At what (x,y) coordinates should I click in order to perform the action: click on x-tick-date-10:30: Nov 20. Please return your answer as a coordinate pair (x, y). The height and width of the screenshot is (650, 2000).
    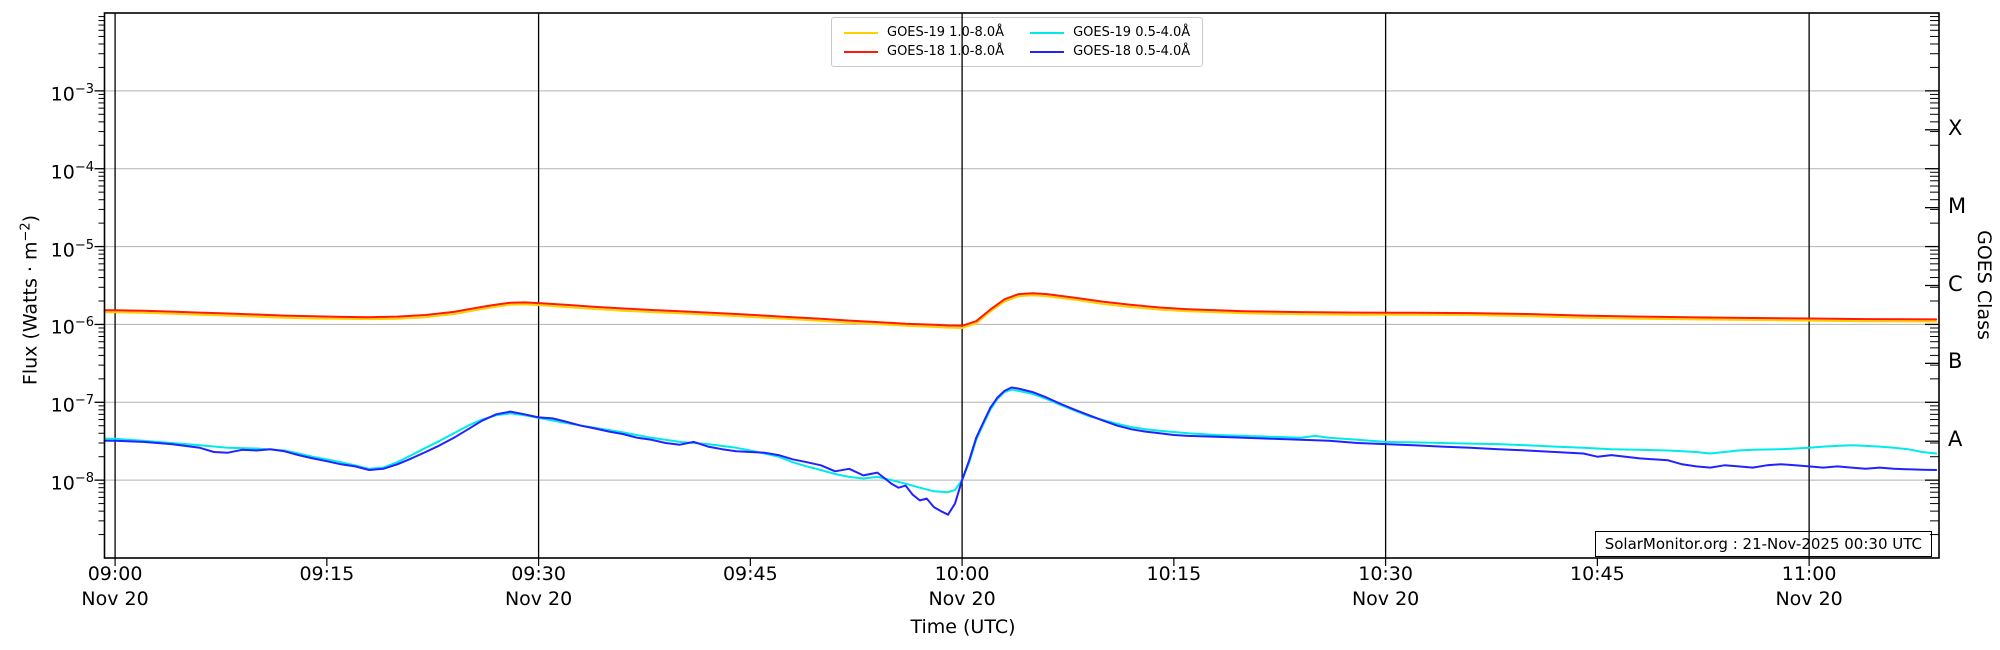
    Looking at the image, I should click on (1385, 599).